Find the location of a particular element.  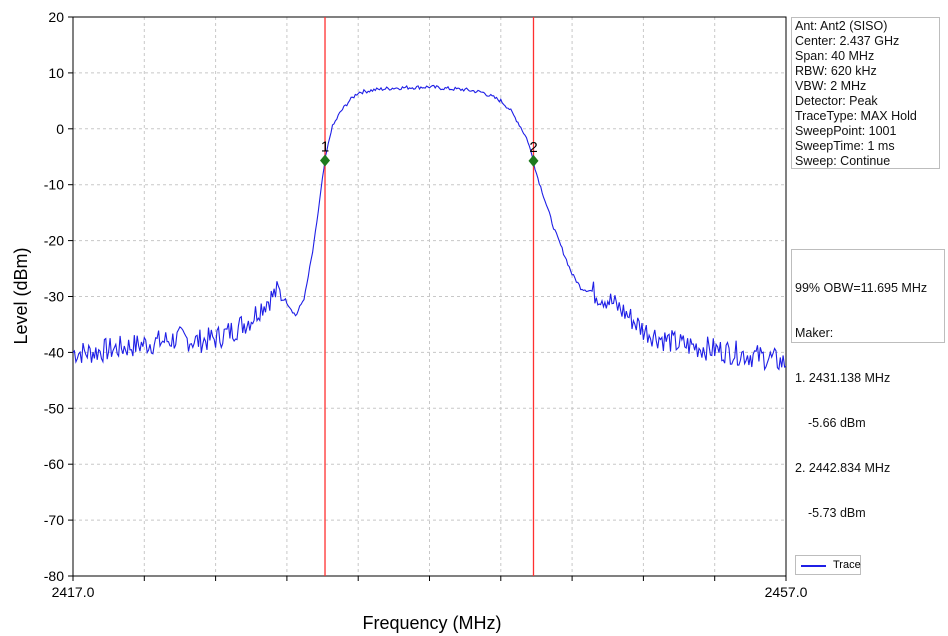

settings-line: Span: 40 MHz is located at coordinates (835, 56).